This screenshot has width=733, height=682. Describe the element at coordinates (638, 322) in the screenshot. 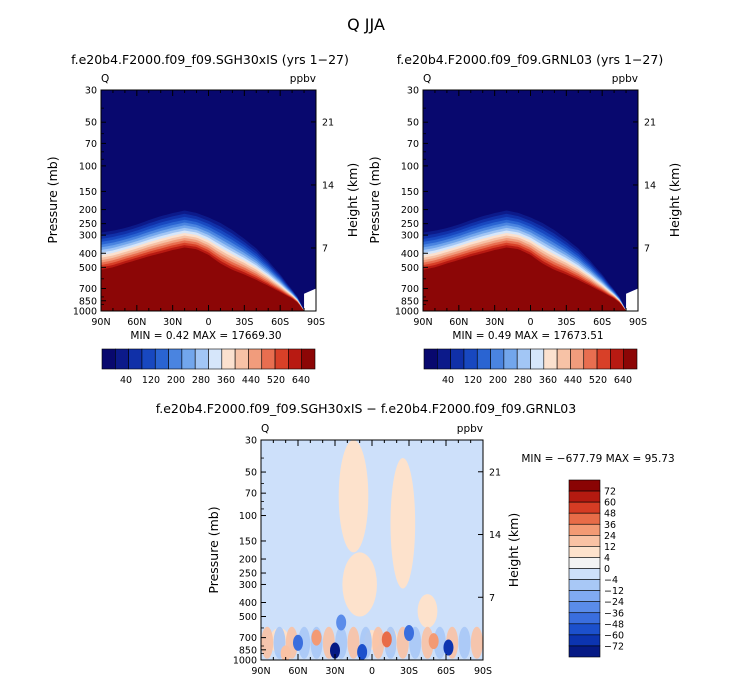

I see `right-xtick-label: 90S` at that location.